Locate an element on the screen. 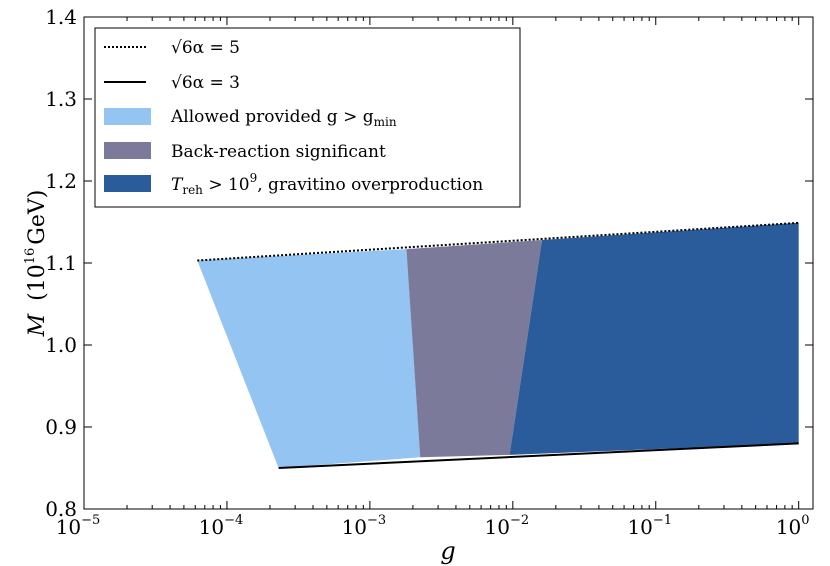  y-tick-label: 0.9 is located at coordinates (61, 427).